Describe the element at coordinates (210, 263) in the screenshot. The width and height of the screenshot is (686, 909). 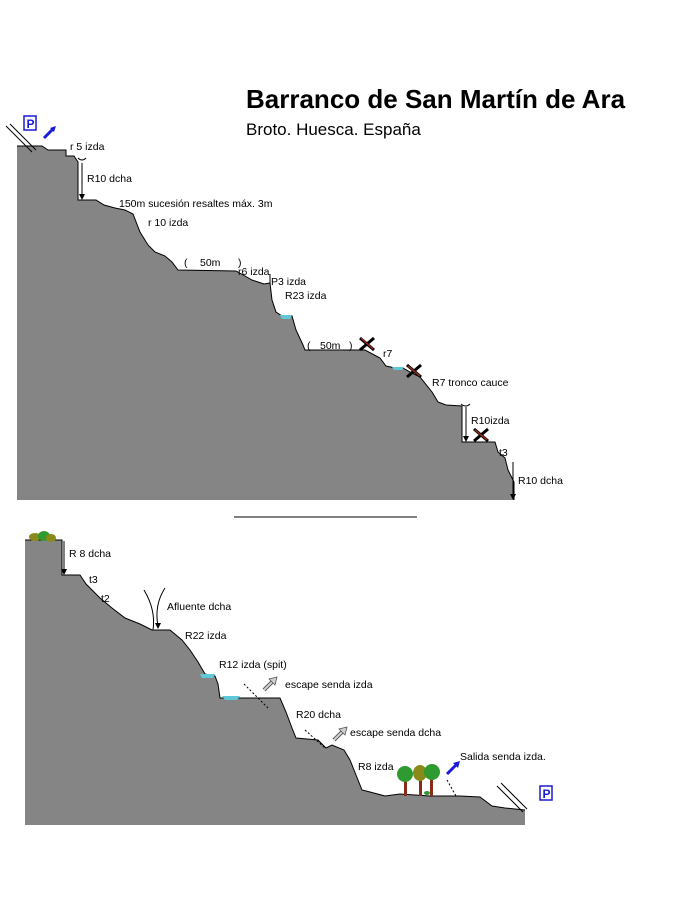
I see `label-distance-1: 50m` at that location.